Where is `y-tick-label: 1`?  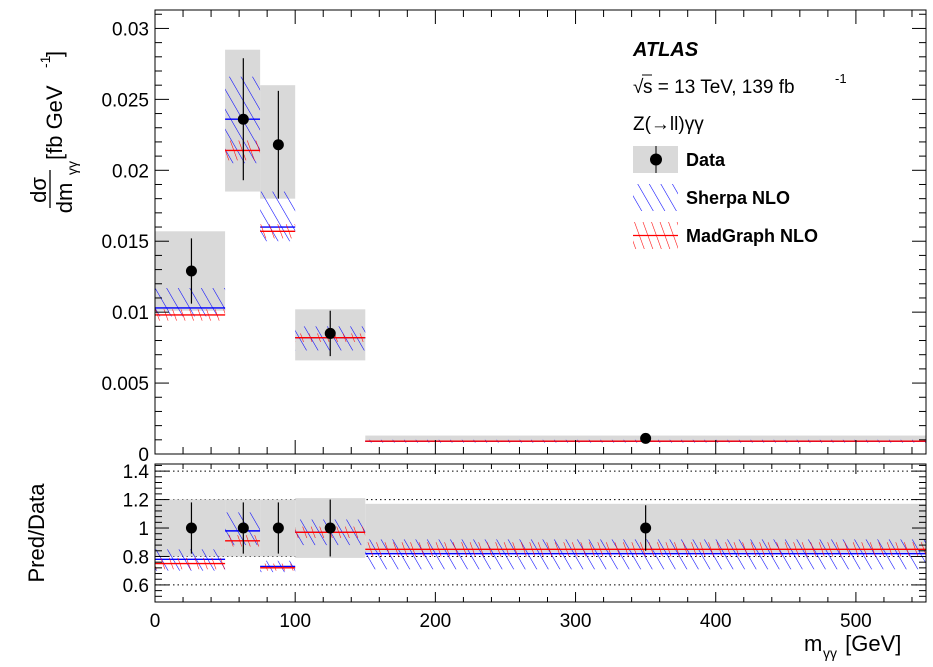 y-tick-label: 1 is located at coordinates (143, 529).